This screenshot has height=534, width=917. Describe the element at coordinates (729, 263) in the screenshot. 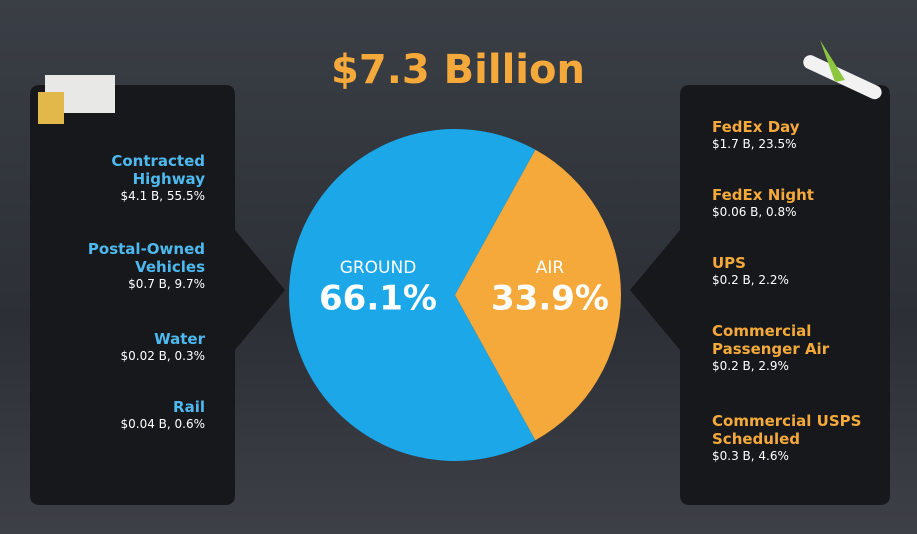

I see `mode-name: UPS` at that location.